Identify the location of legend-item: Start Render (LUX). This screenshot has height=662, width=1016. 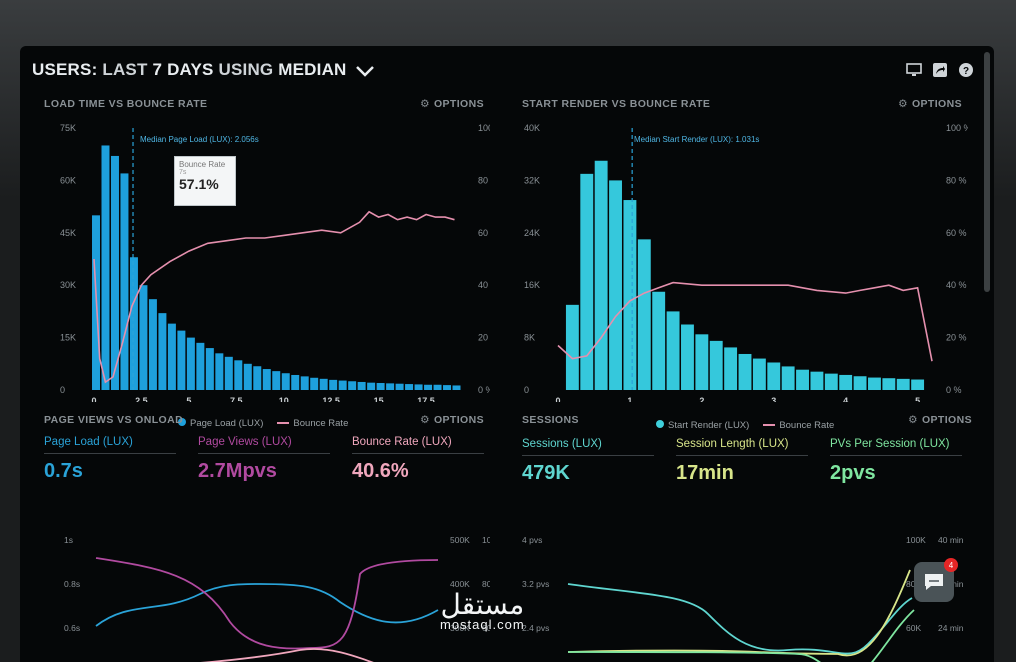
(702, 425).